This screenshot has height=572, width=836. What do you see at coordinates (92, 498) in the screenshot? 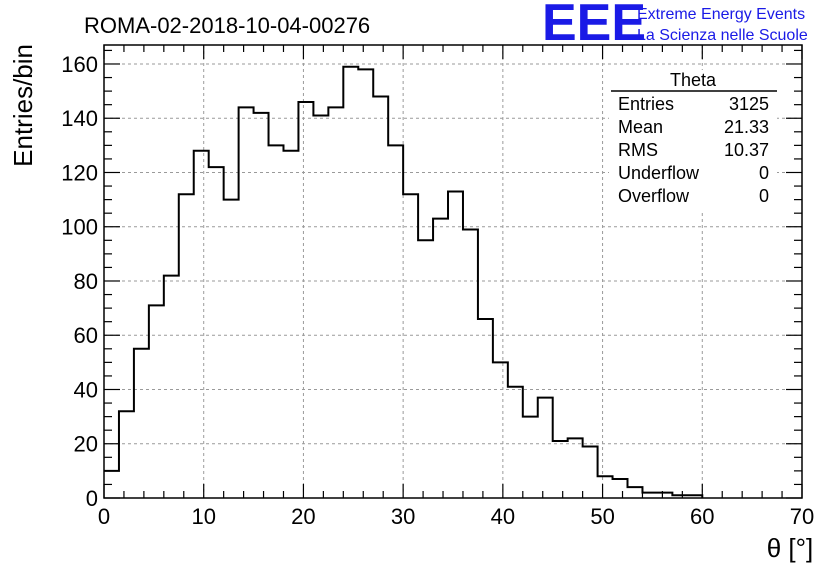
I see `y-tick-label: 0` at bounding box center [92, 498].